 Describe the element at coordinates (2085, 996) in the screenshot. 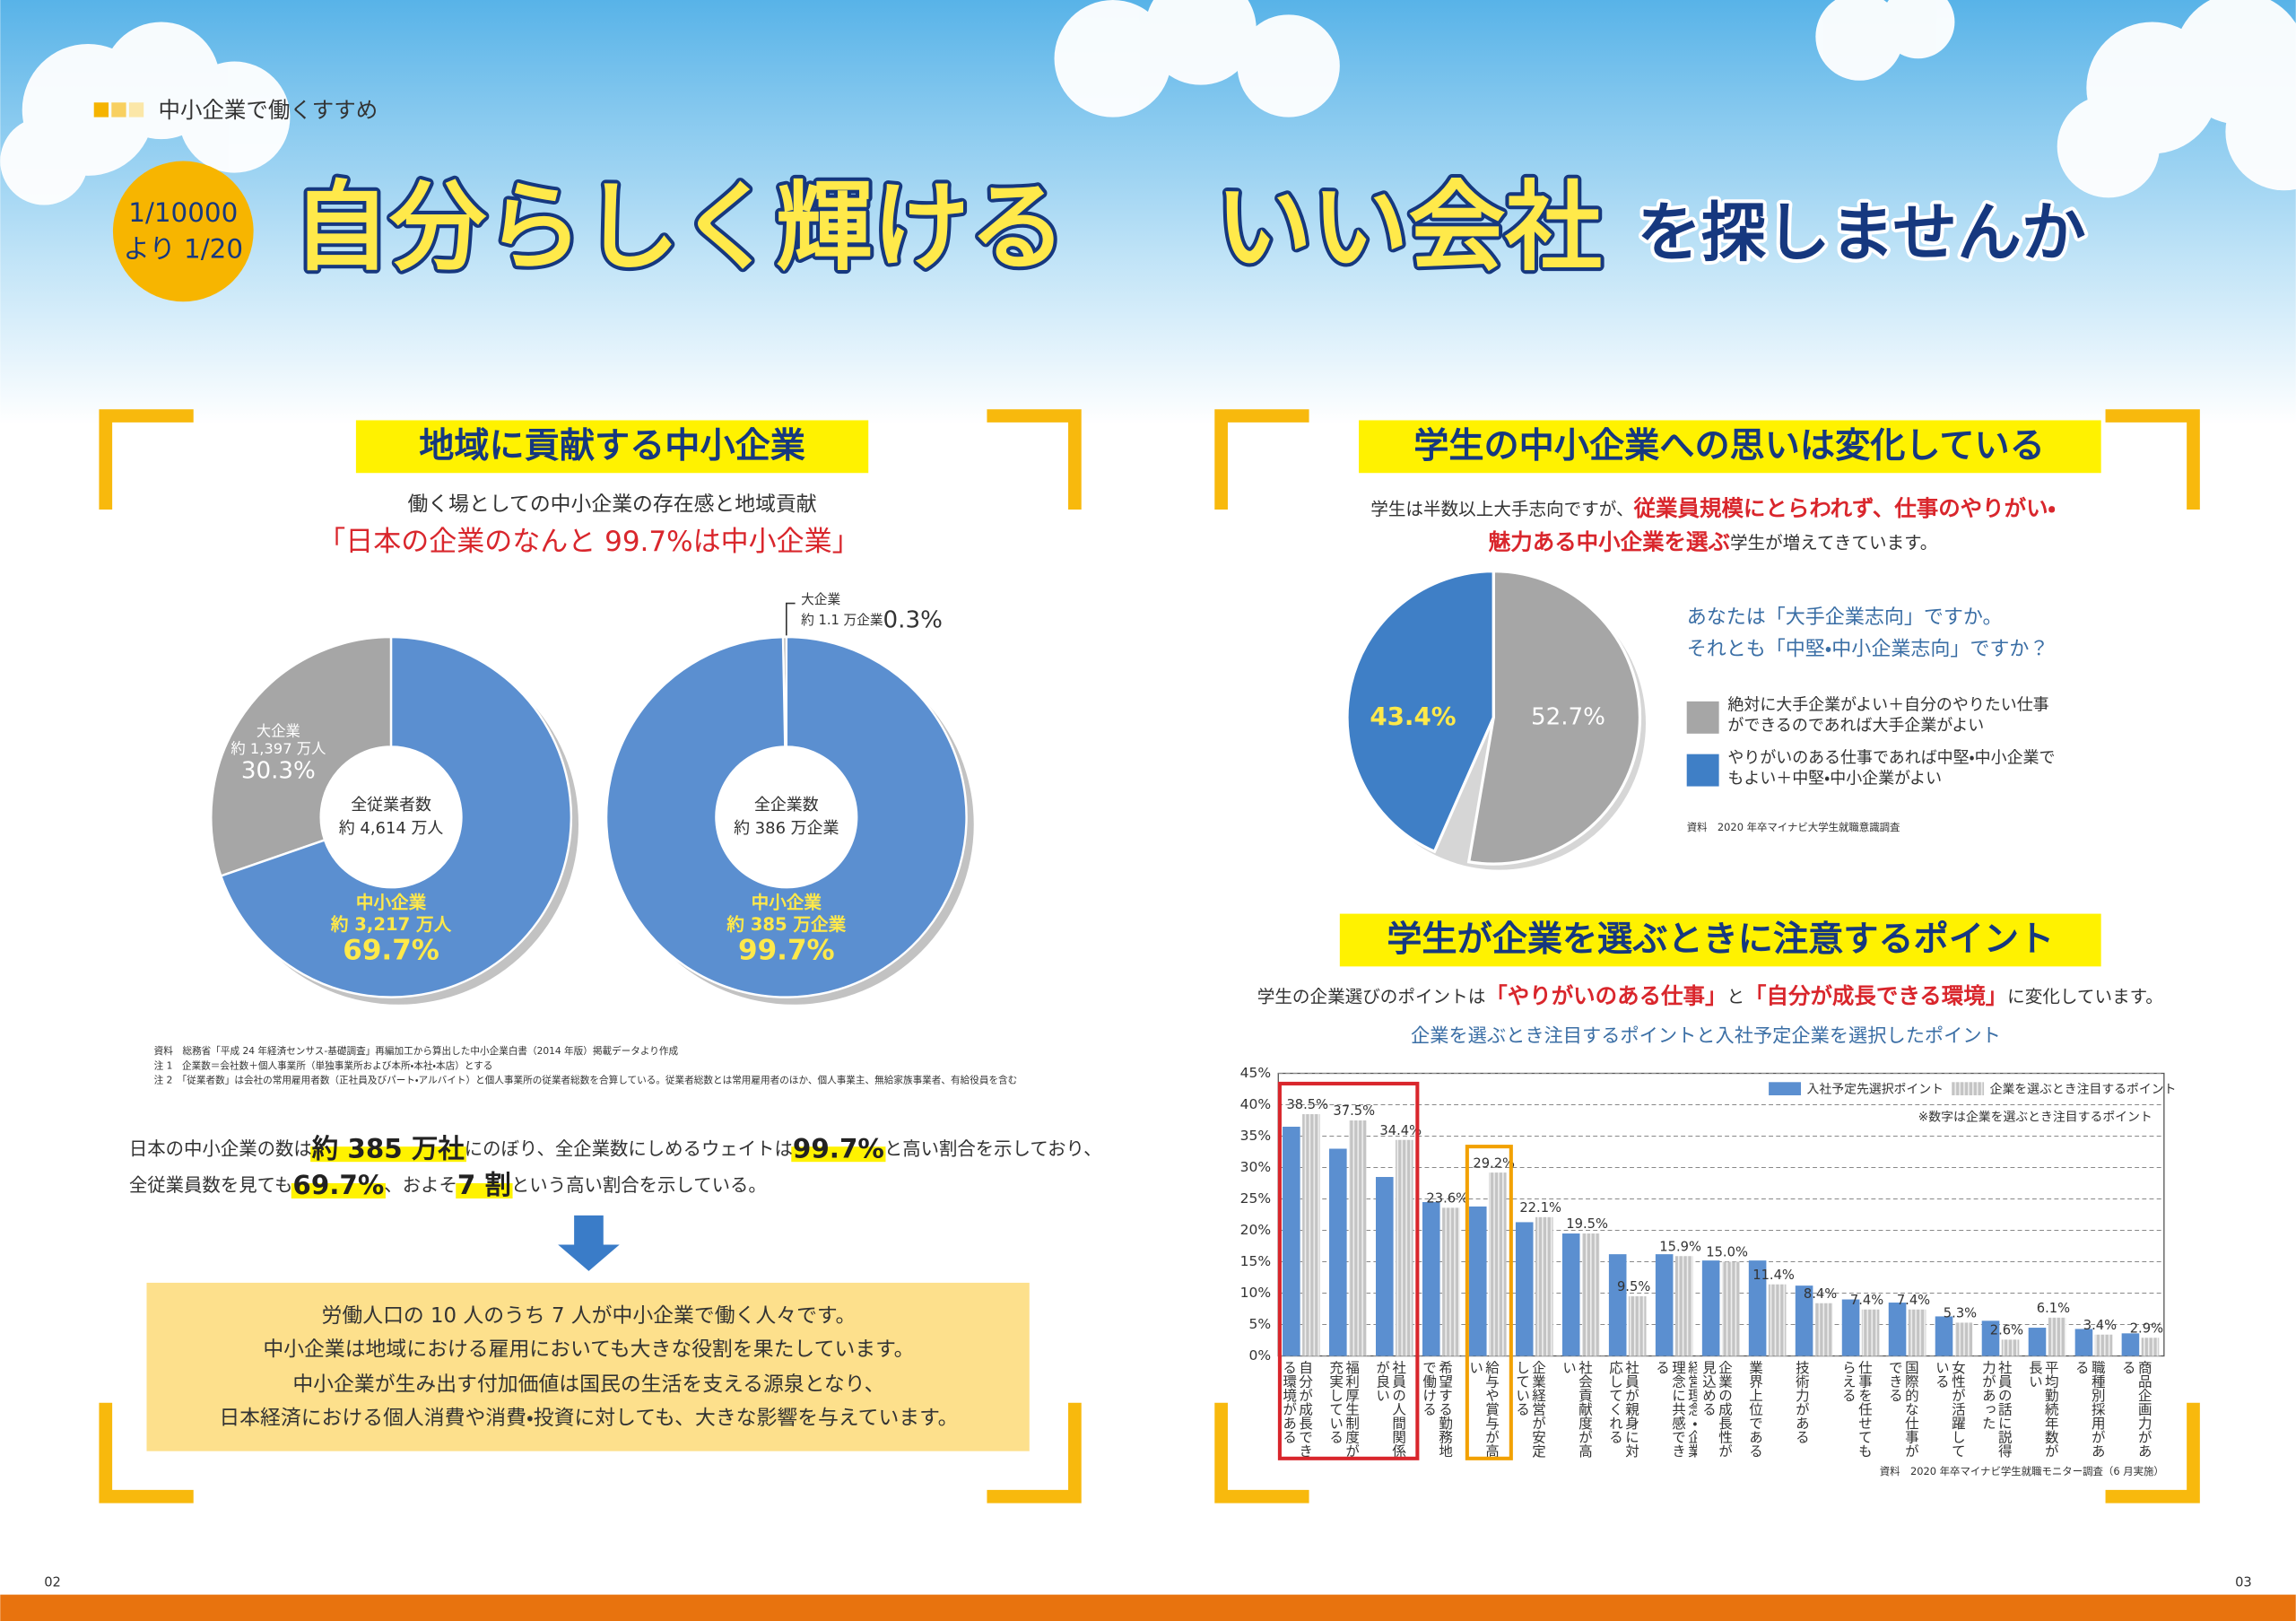

I see `text: に変化しています。` at that location.